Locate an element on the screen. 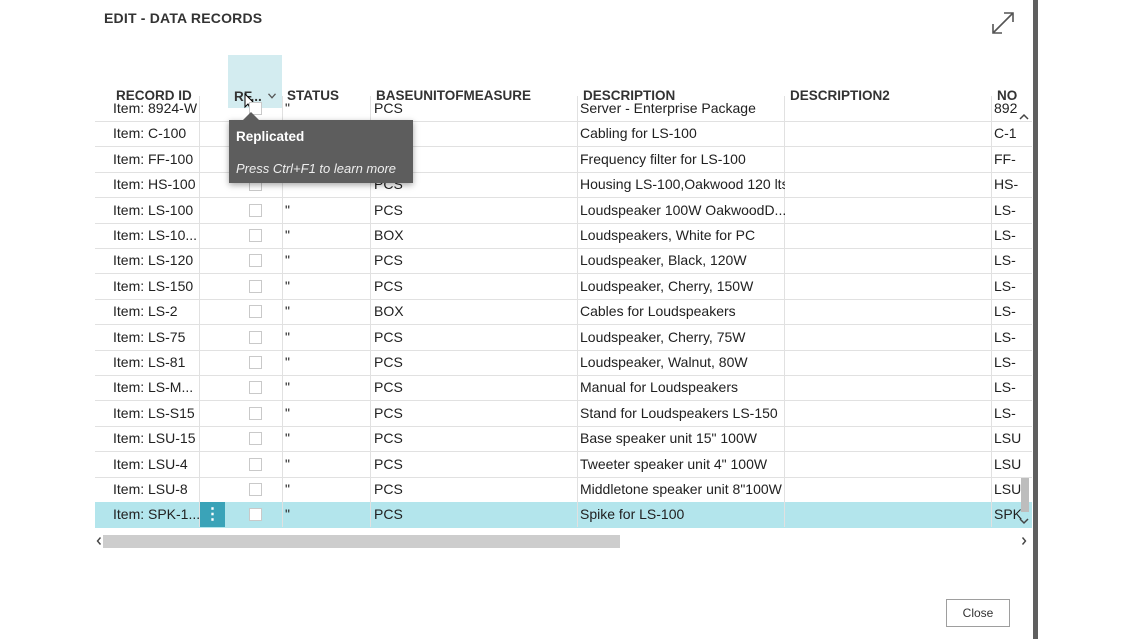 The image size is (1134, 639). table-row: Item: LS-2 " BOX Cables for Loudspeakers LS- is located at coordinates (563, 312).